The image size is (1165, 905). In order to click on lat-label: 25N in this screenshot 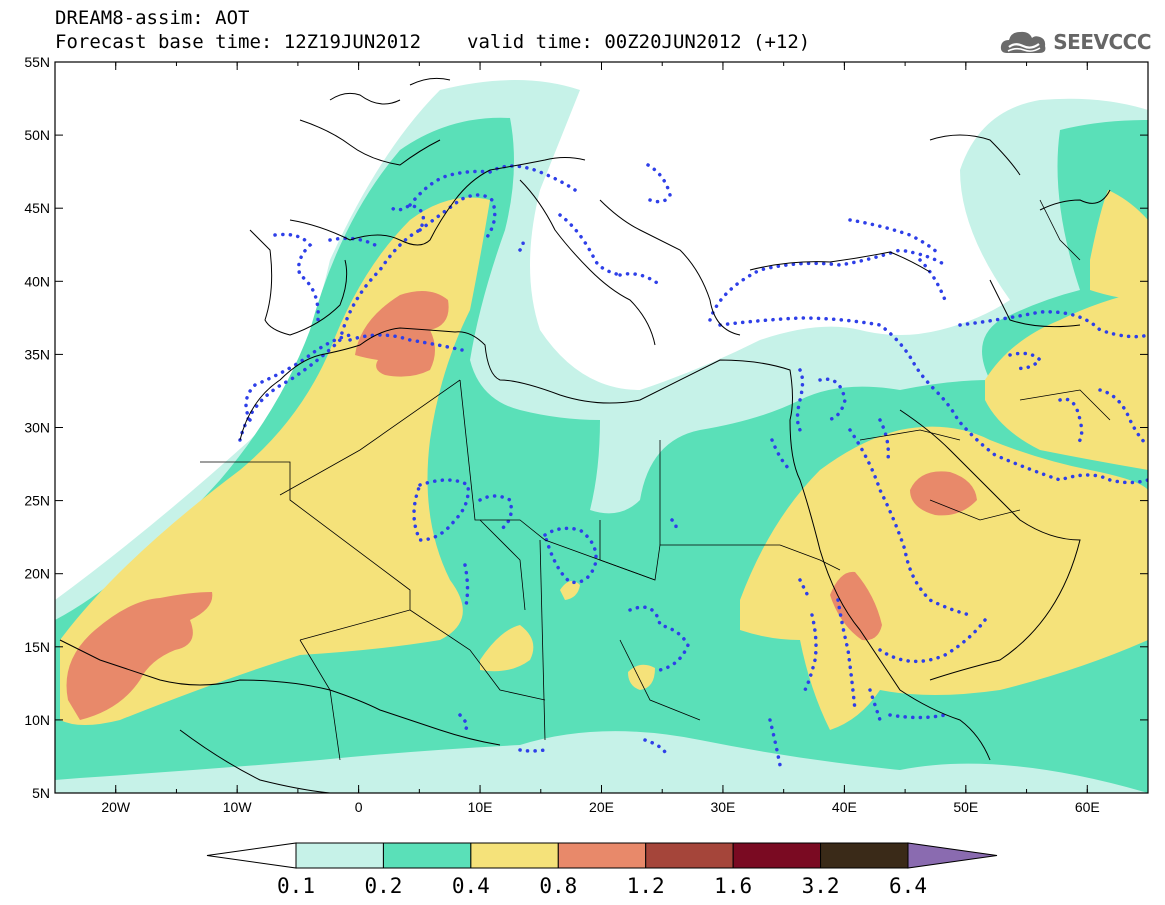, I will do `click(37, 501)`.